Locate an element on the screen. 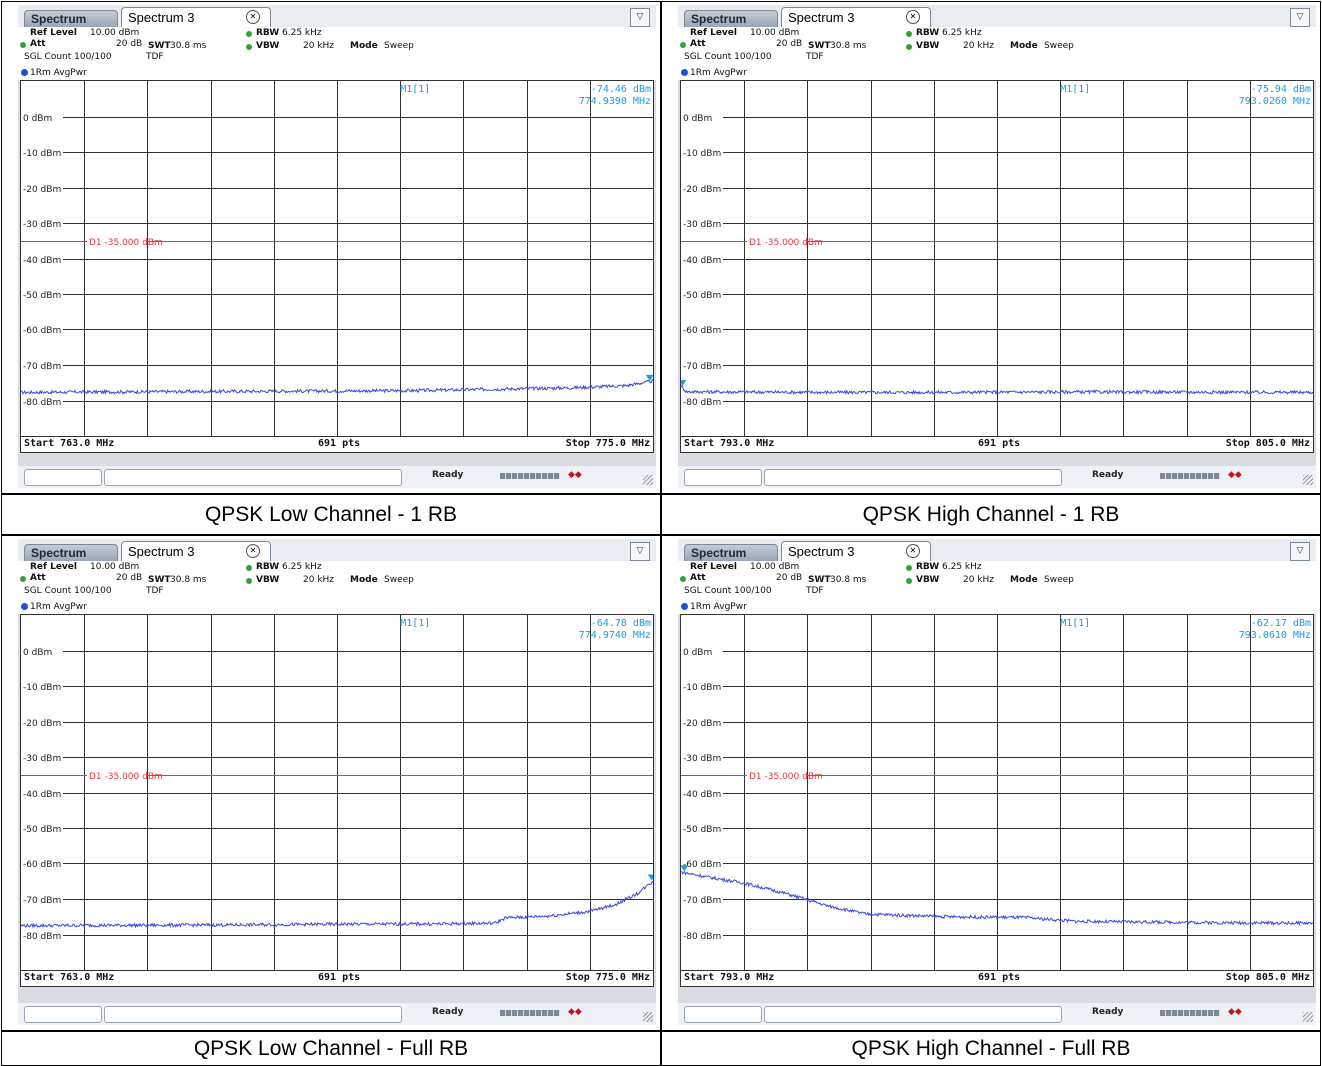 The width and height of the screenshot is (1322, 1066). start-frequency: Start 793.0 MHz is located at coordinates (729, 977).